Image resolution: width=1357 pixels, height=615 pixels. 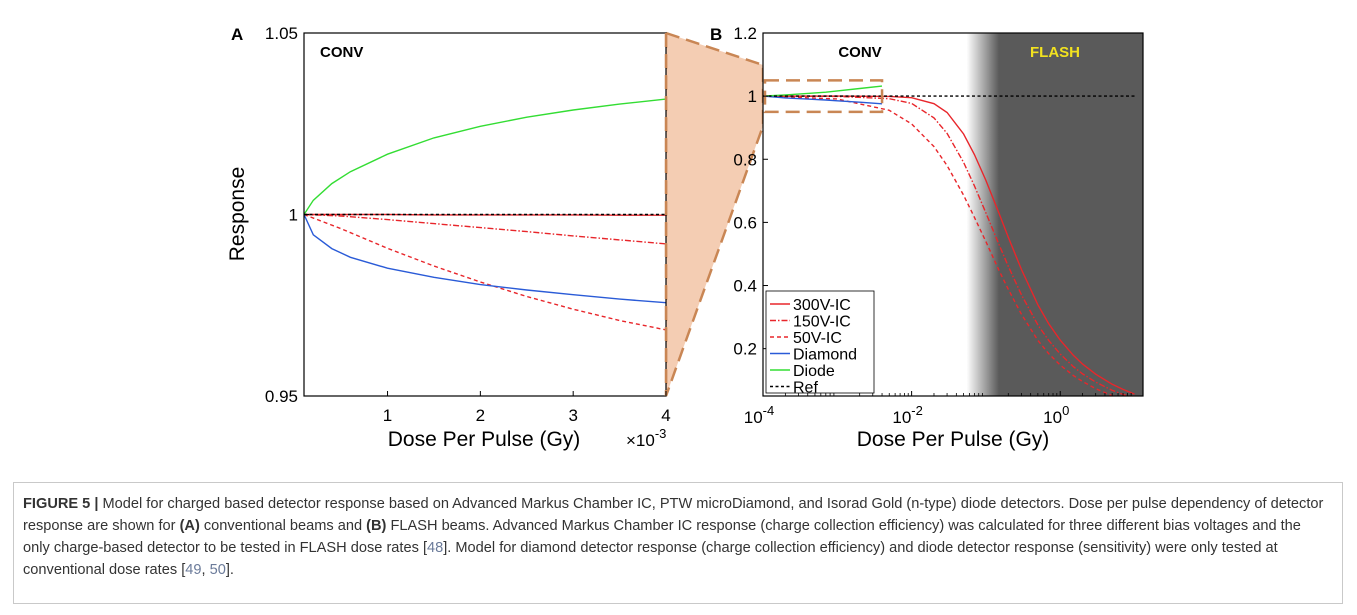 I want to click on panel-a-series-300v-ic, so click(x=485, y=214).